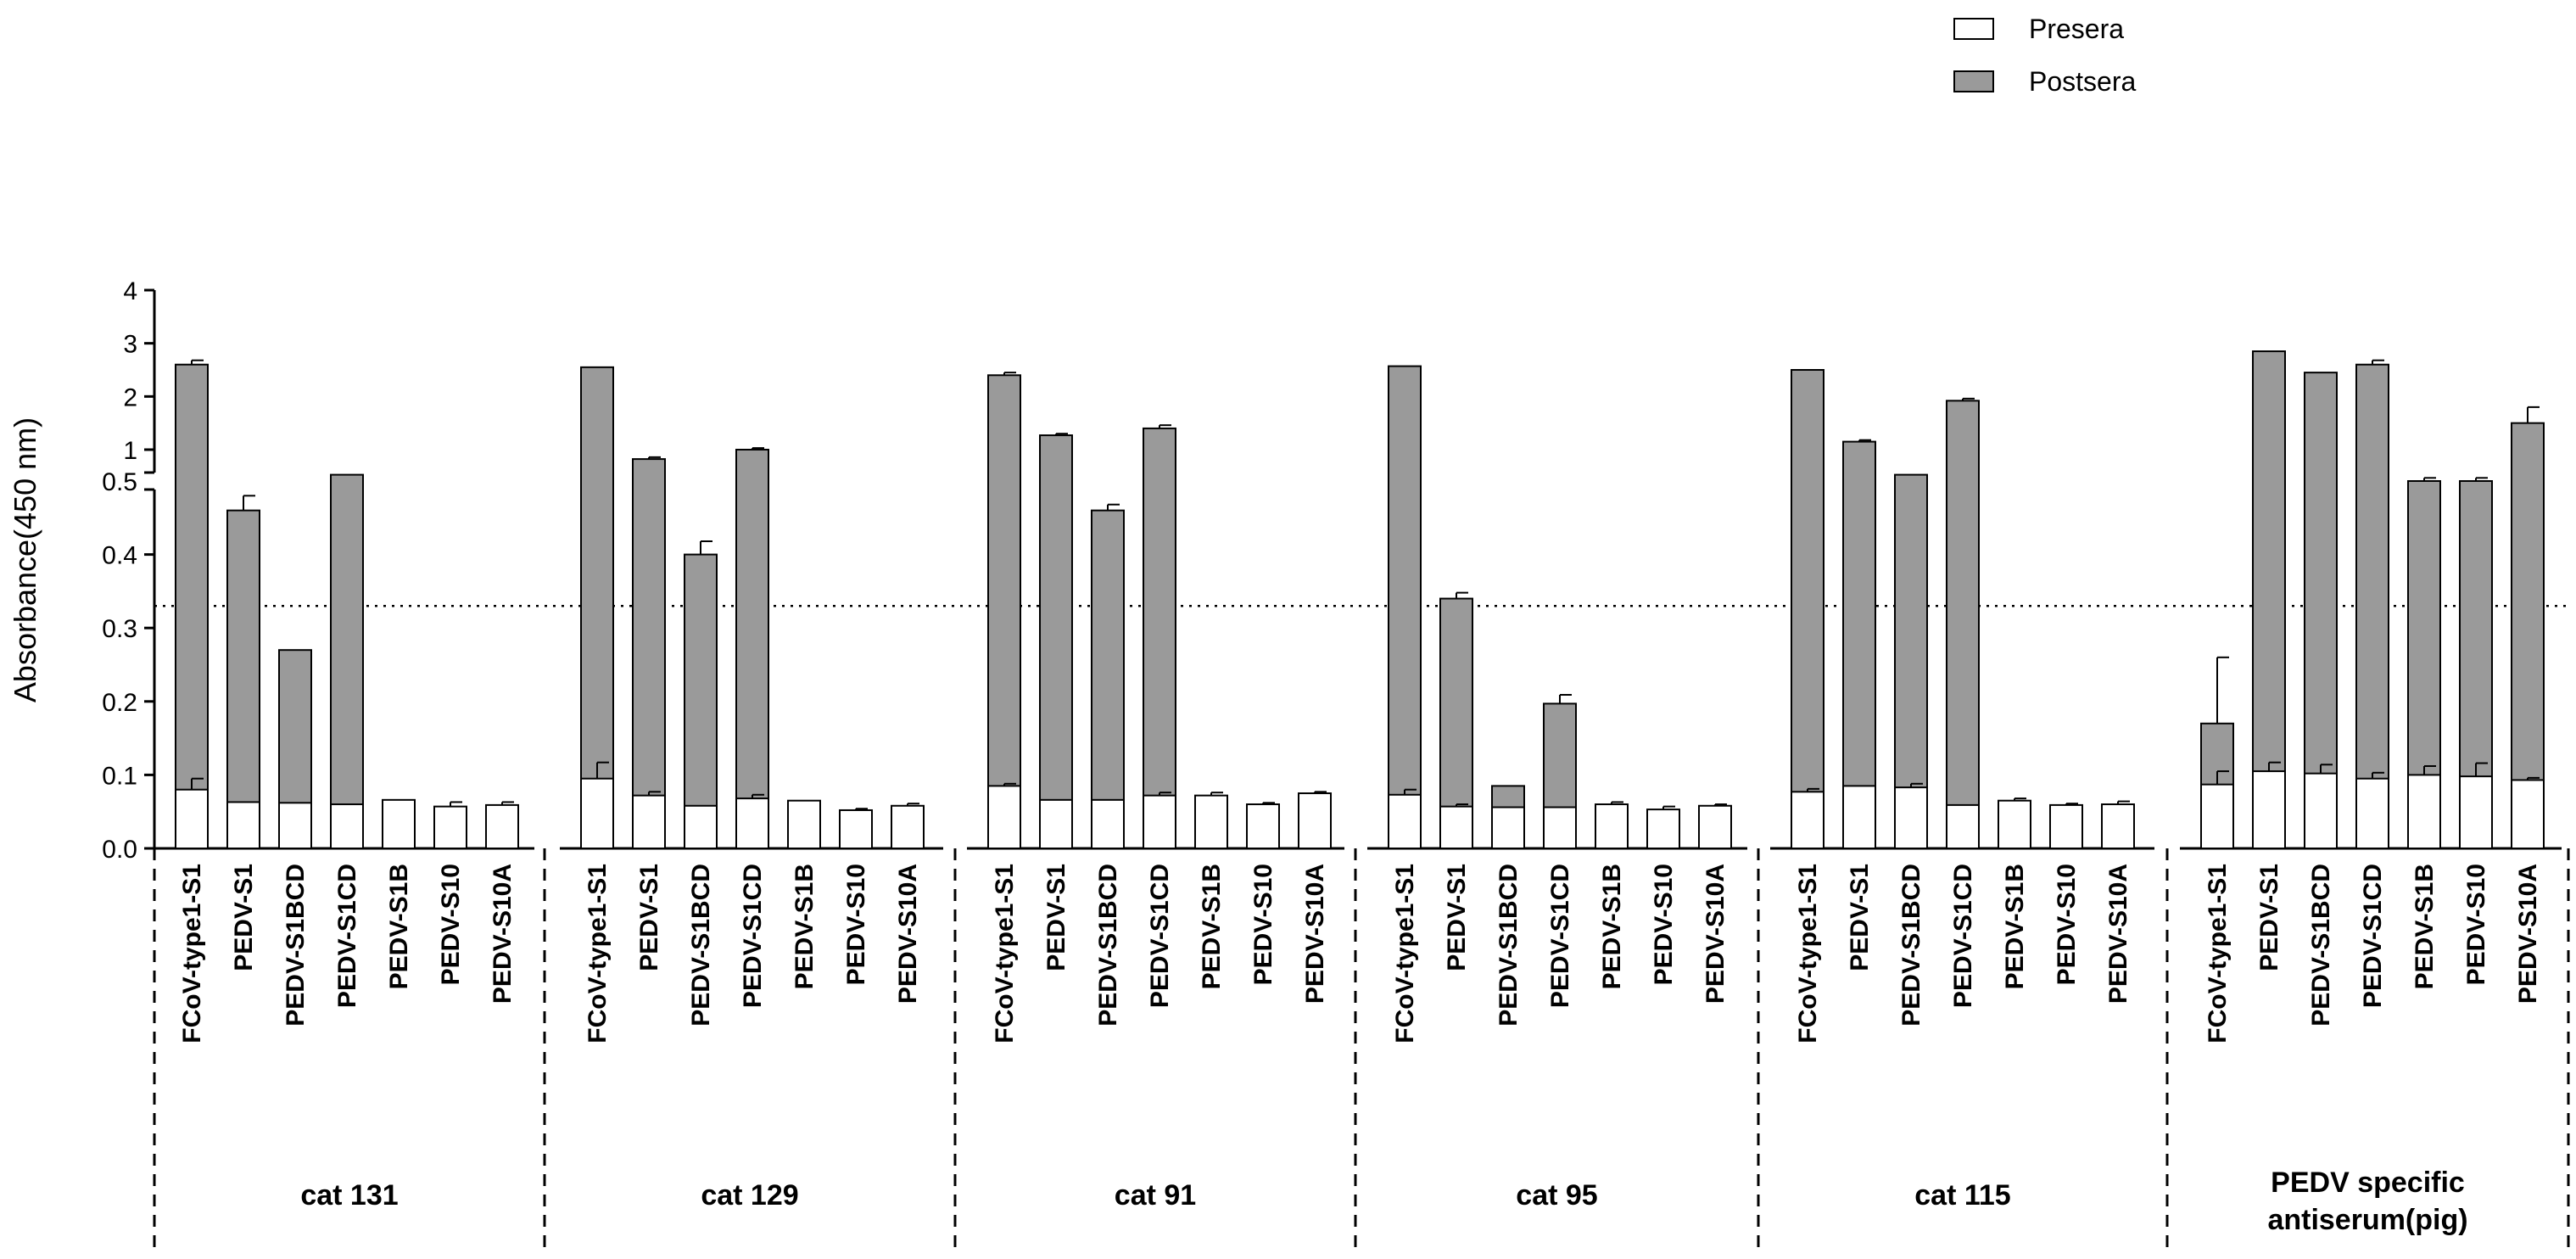 The image size is (2576, 1259). Describe the element at coordinates (119, 776) in the screenshot. I see `y-tick-label: 0.1` at that location.